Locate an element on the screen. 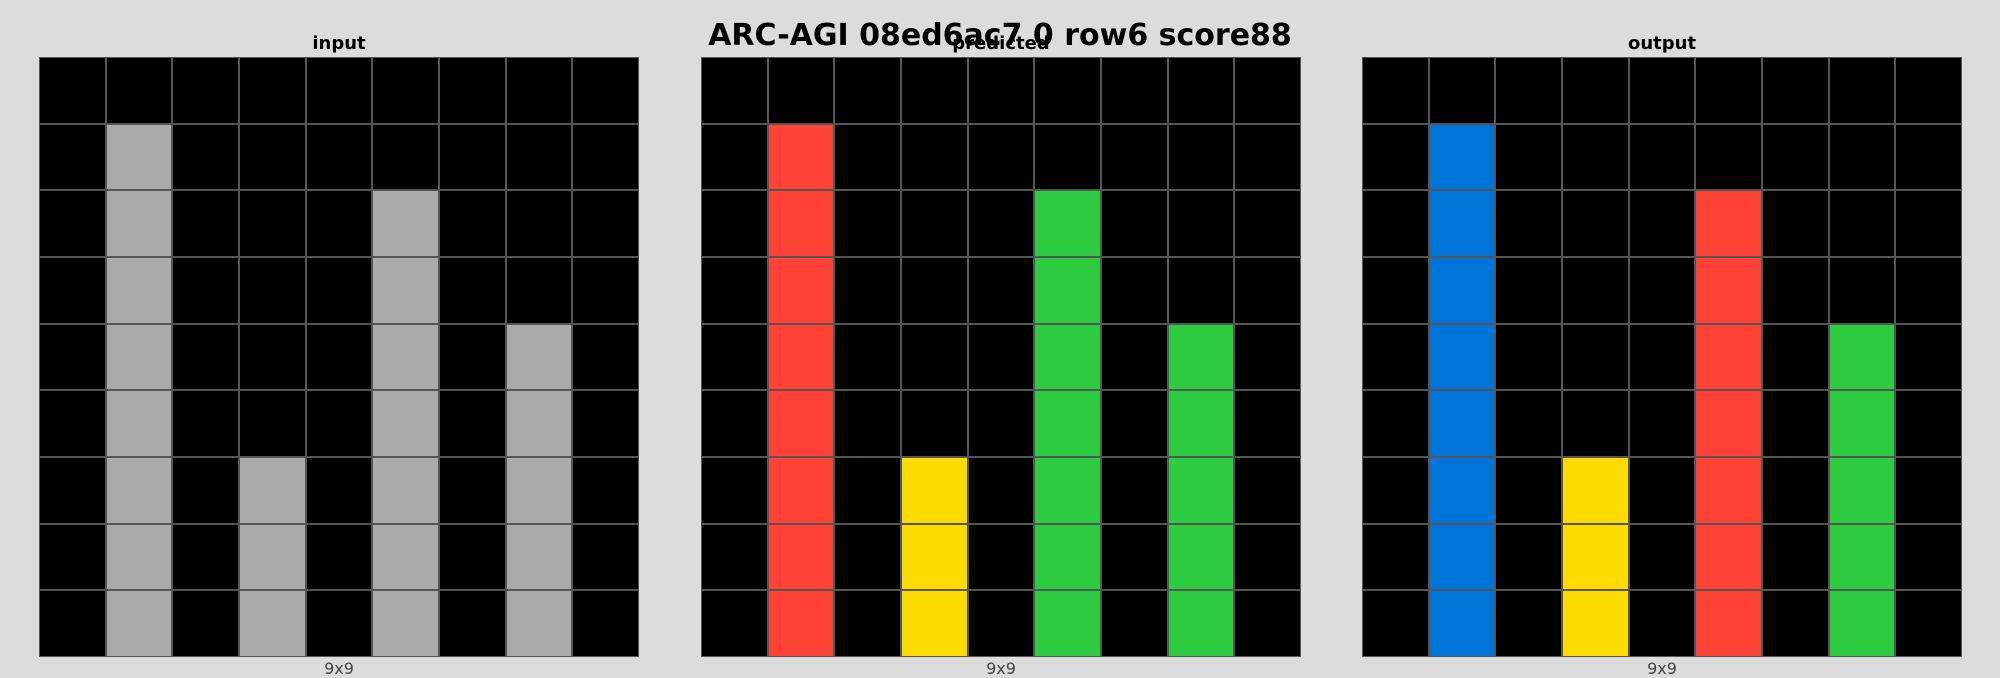  figure-title: ARC-AGI 08ed6ac7 0 row6 score88 is located at coordinates (1000, 35).